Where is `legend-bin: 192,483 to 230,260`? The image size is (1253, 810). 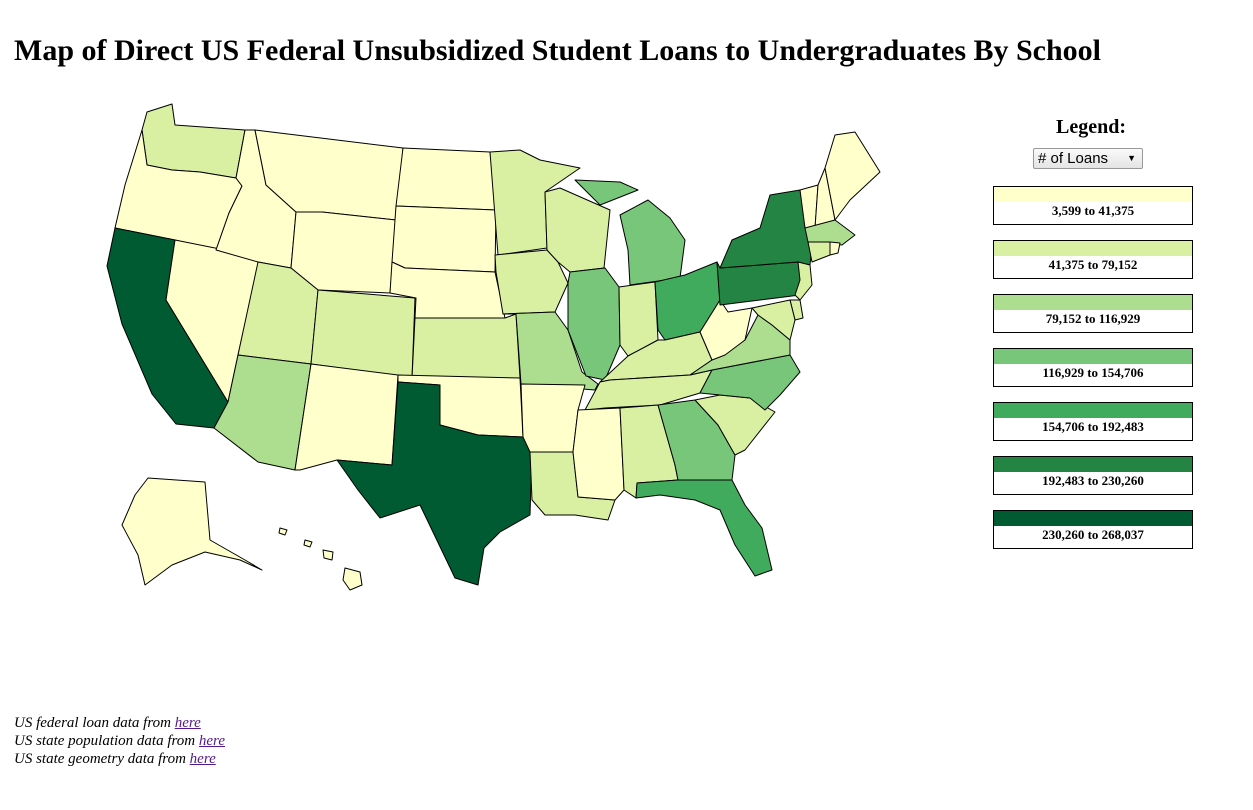
legend-bin: 192,483 to 230,260 is located at coordinates (1093, 475).